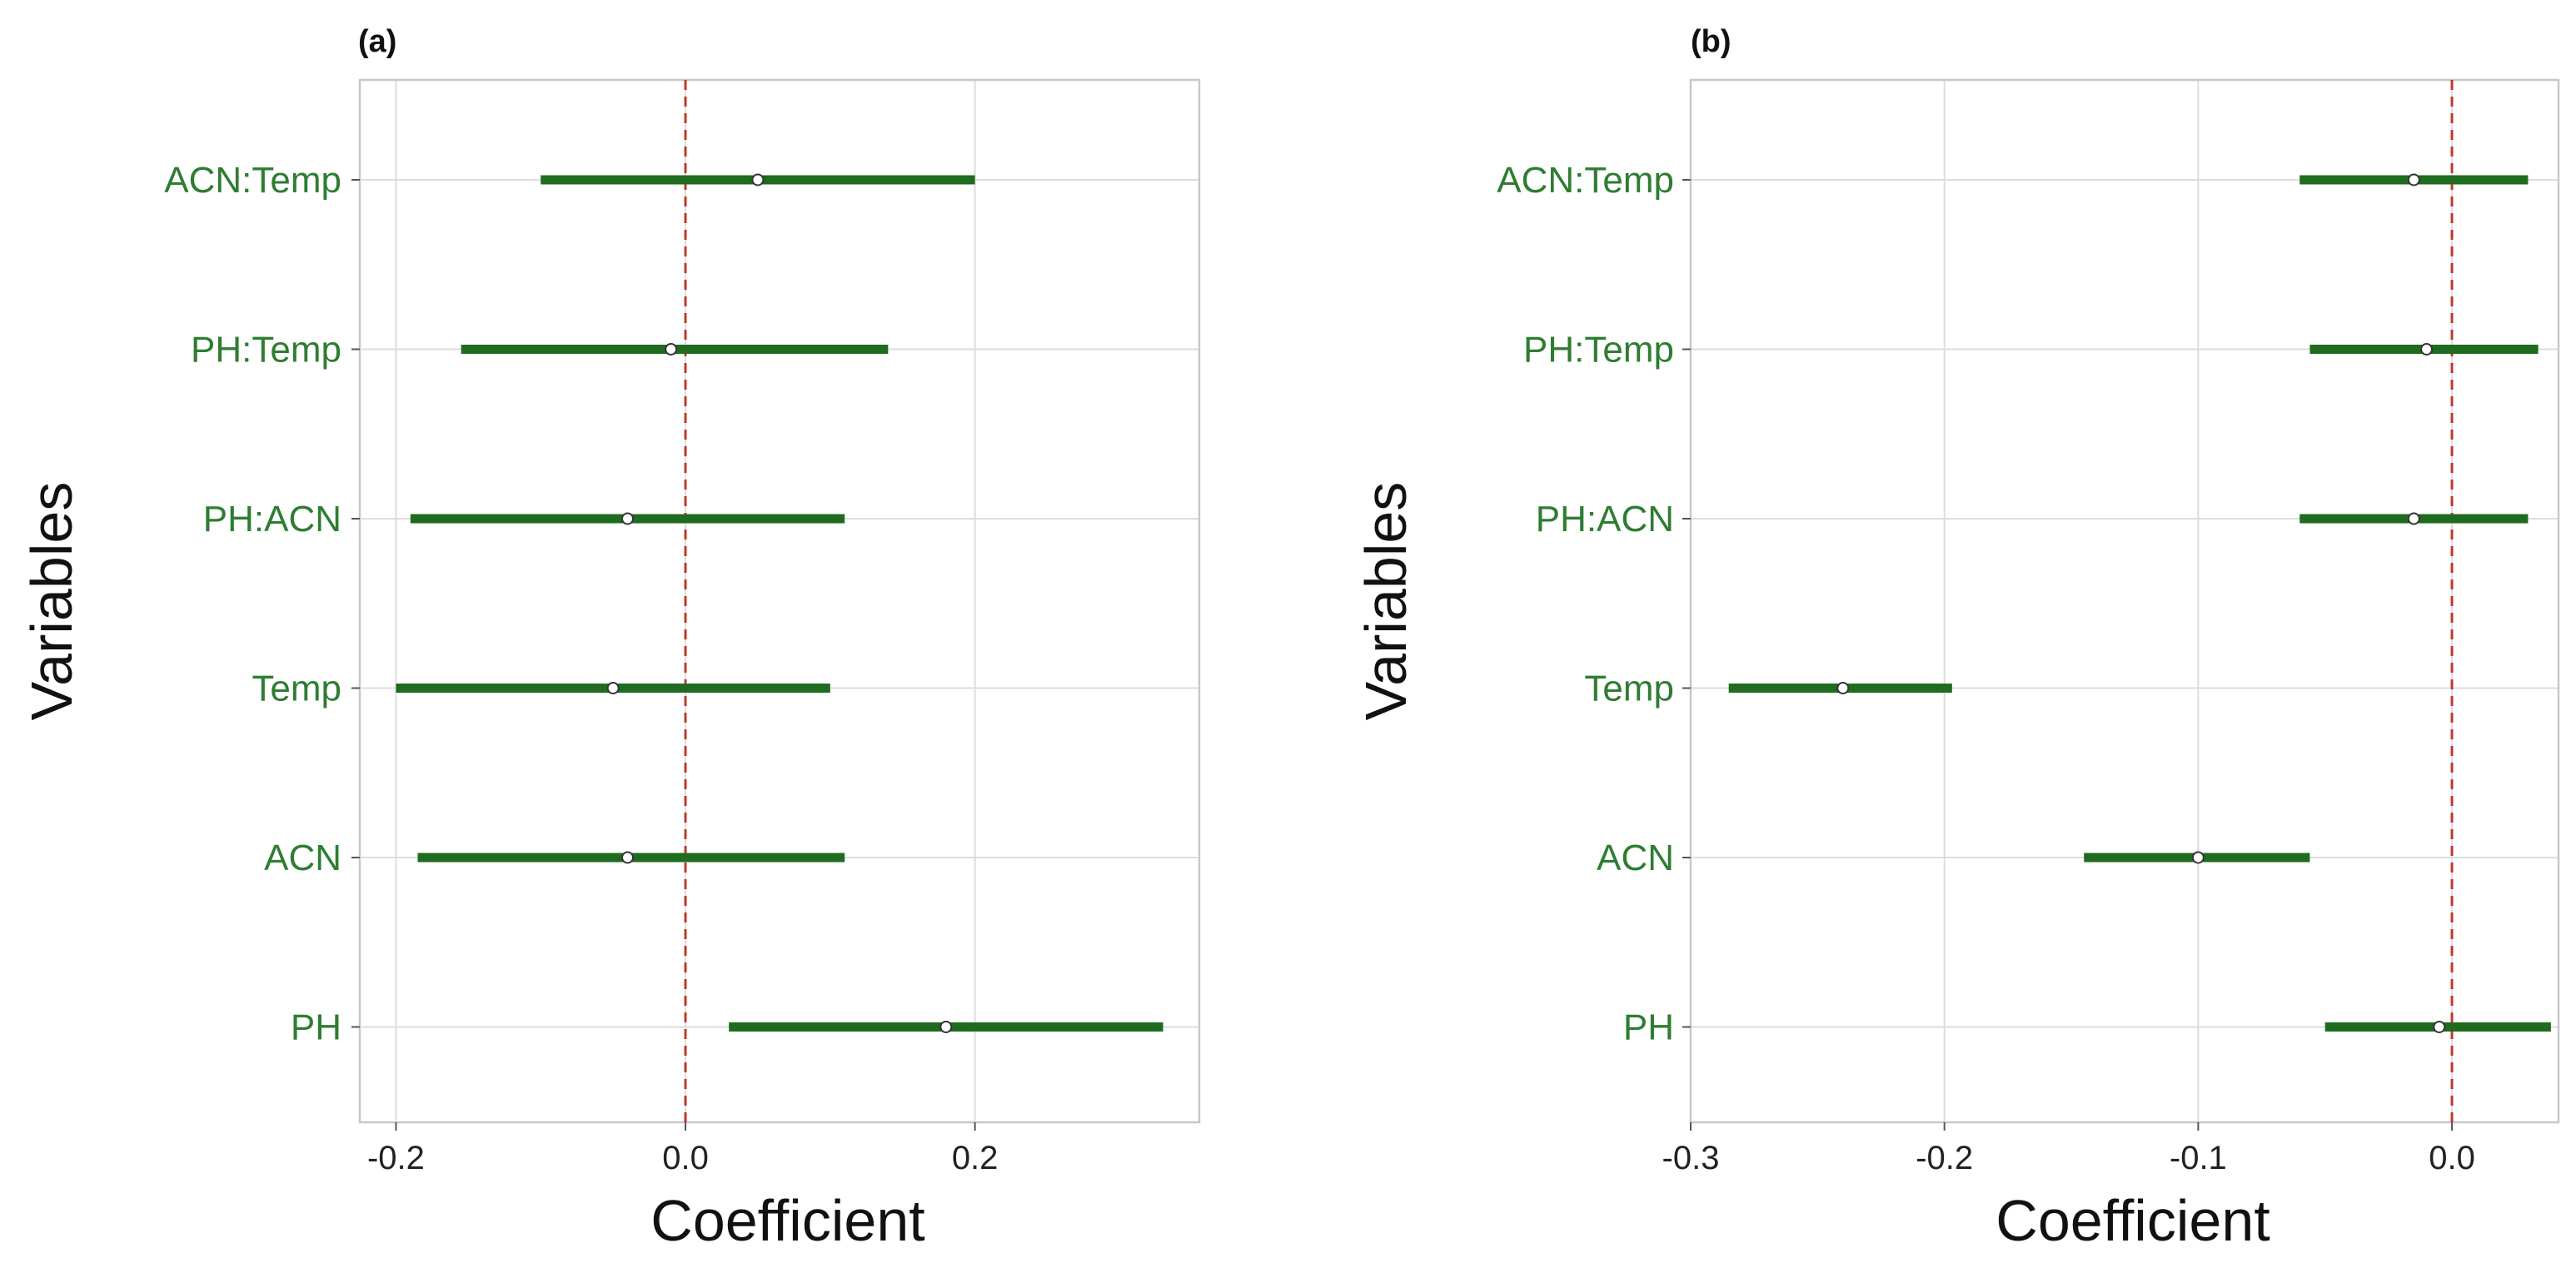  What do you see at coordinates (2199, 1158) in the screenshot?
I see `x-tick-label: -0.1` at bounding box center [2199, 1158].